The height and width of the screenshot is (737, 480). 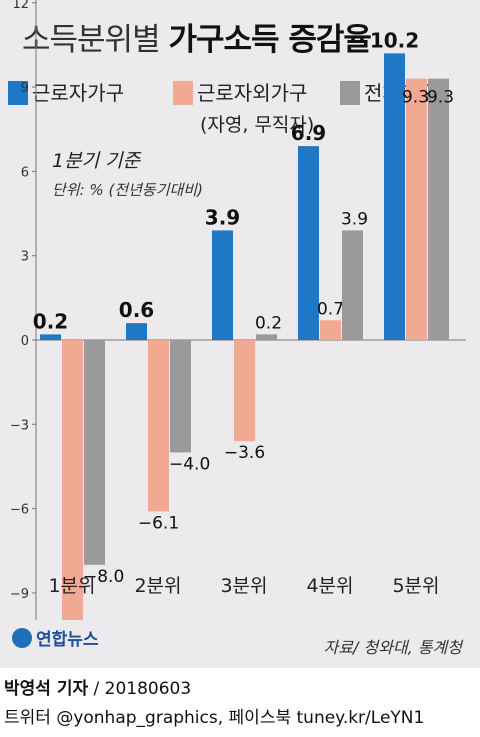 I want to click on category-label: 5분위, so click(x=415, y=586).